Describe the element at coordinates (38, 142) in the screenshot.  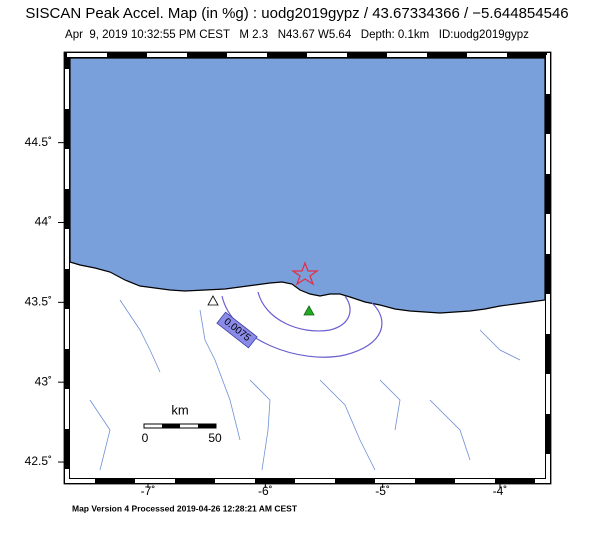
I see `lat-label: 44.5˚` at that location.